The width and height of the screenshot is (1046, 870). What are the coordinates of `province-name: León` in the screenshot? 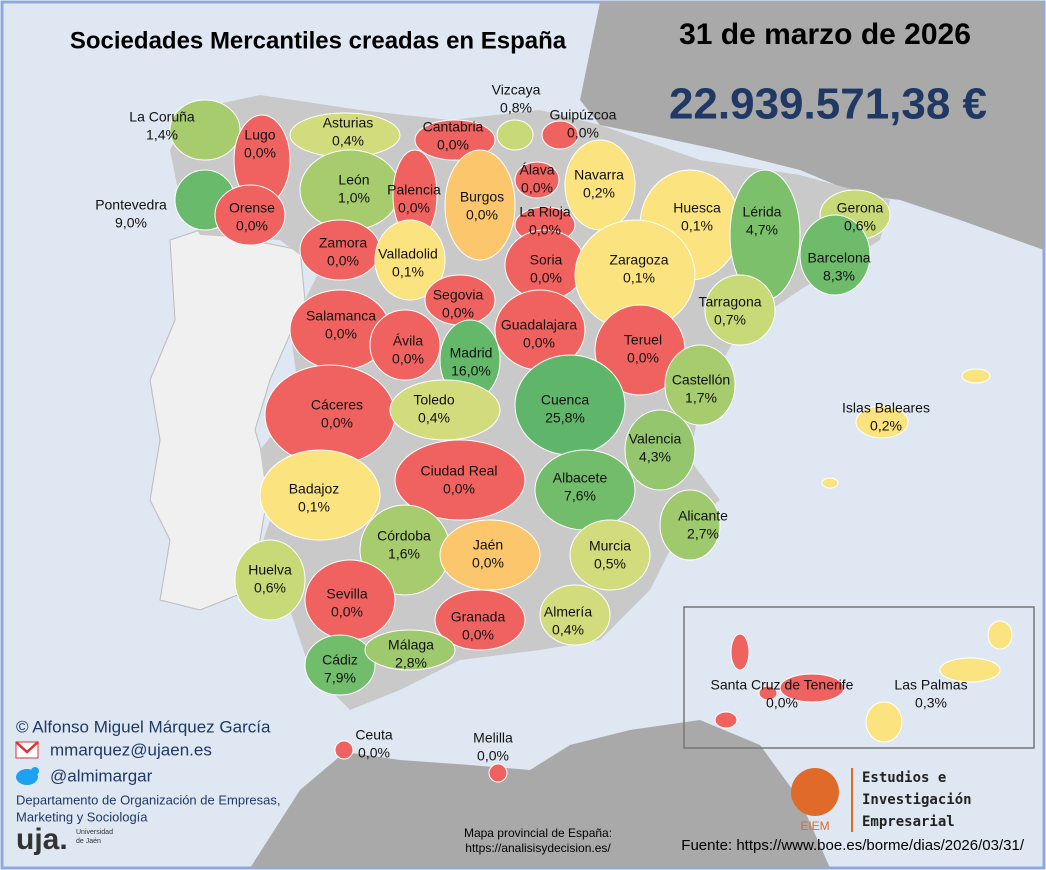 It's located at (353, 180).